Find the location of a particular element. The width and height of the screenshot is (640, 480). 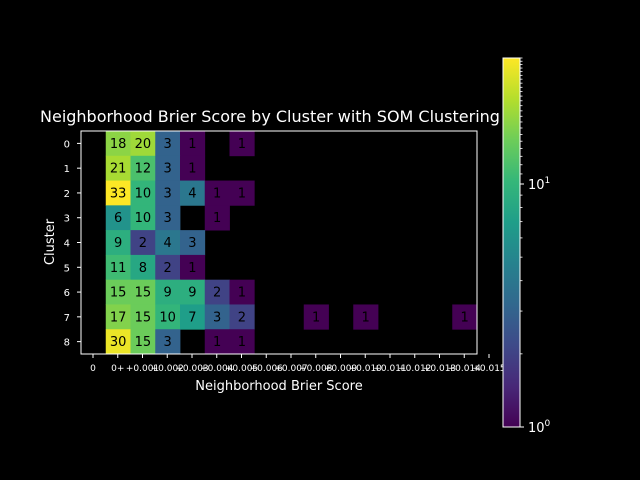

y-tick-label: 2 is located at coordinates (67, 194).